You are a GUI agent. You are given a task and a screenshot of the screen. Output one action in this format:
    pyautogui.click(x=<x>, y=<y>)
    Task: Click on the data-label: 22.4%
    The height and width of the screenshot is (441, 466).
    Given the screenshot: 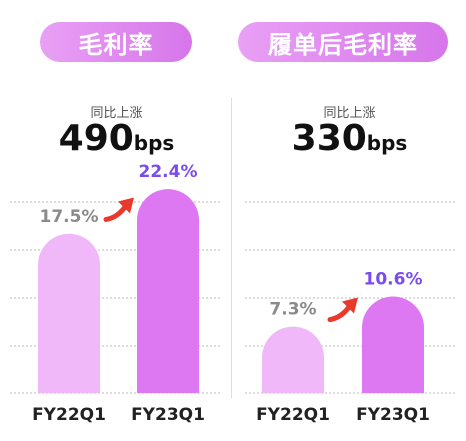 What is the action you would take?
    pyautogui.click(x=168, y=172)
    